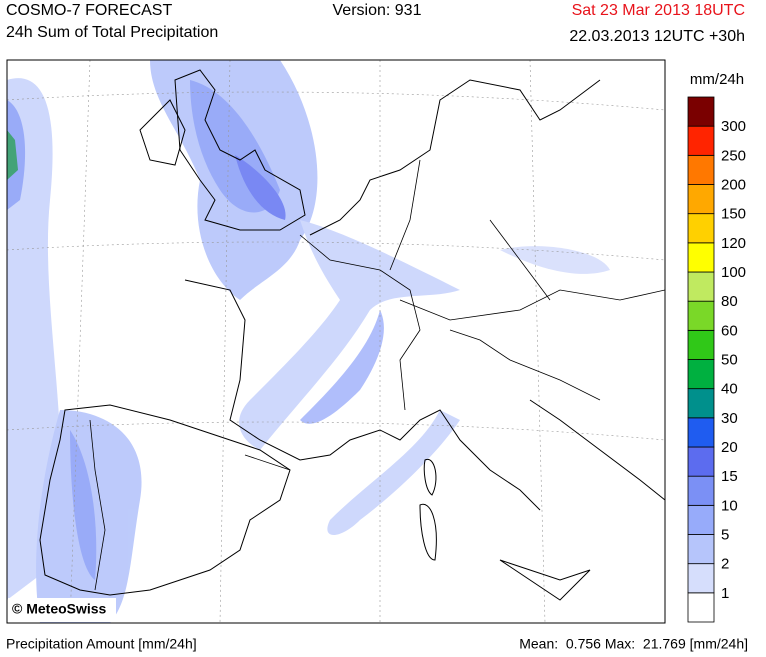 This screenshot has width=766, height=657. Describe the element at coordinates (377, 10) in the screenshot. I see `version: Version: 931` at that location.